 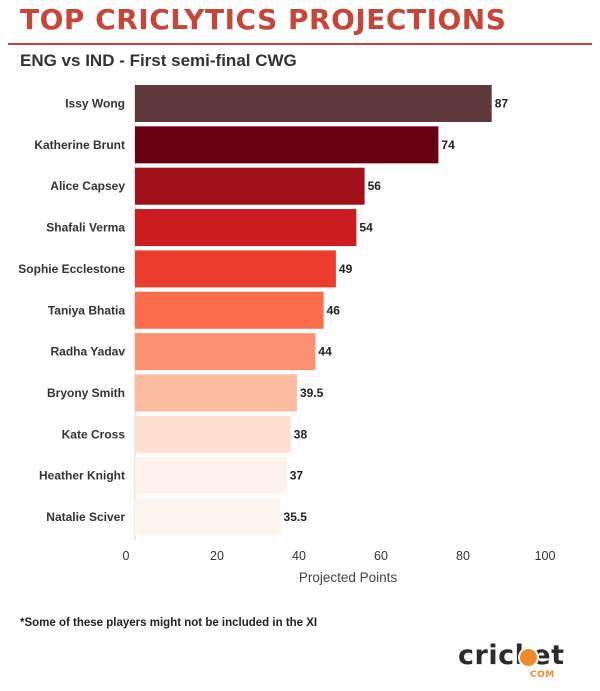 I want to click on category-label: Katherine Brunt, so click(x=79, y=145).